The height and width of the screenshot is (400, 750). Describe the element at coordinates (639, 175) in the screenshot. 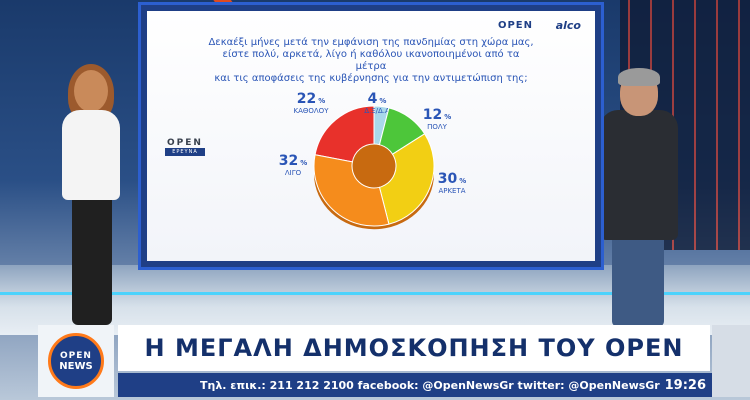

I see `presenter-man` at that location.